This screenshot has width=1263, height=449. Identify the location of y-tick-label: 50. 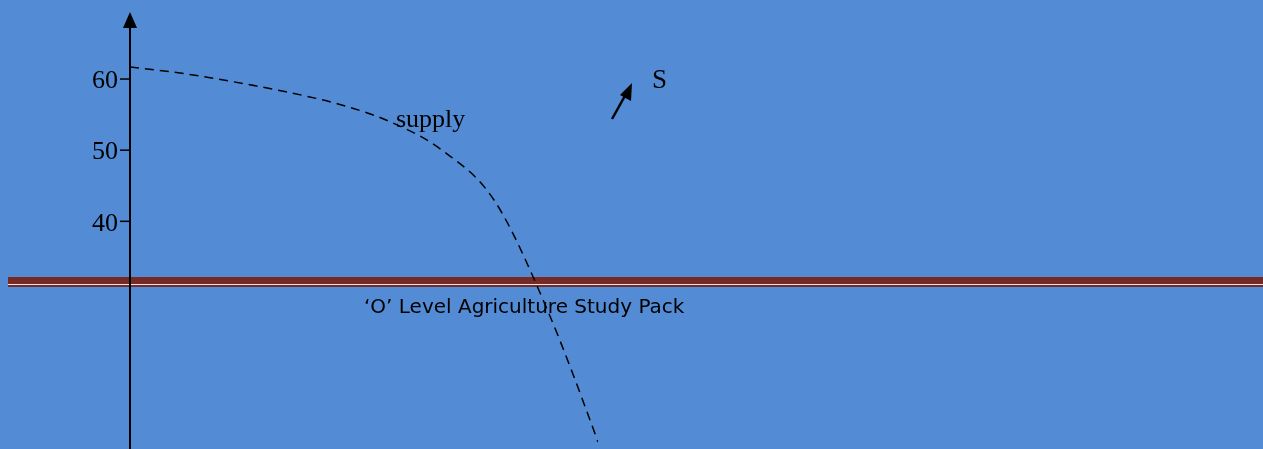
(105, 151).